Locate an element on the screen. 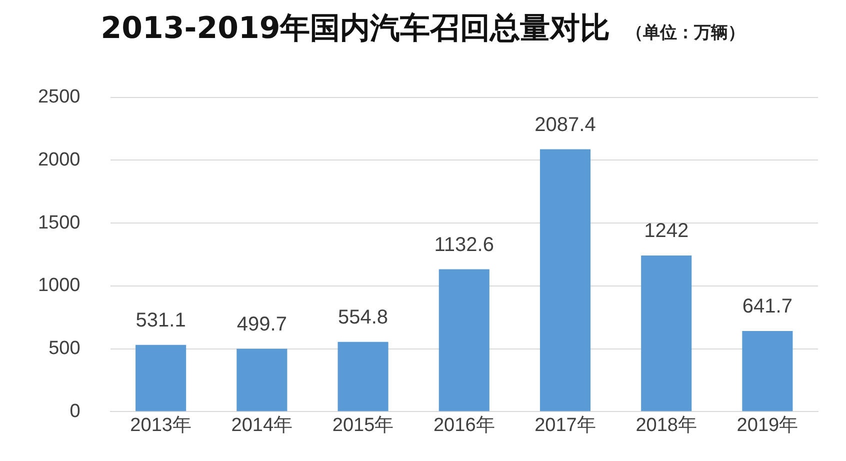  data-label: 554.8 is located at coordinates (363, 317).